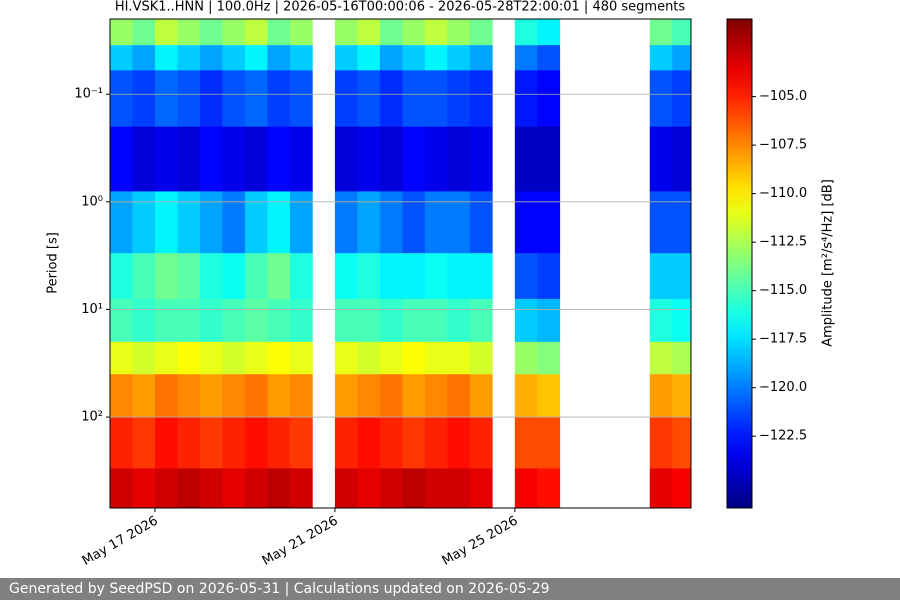  I want to click on y-tick-label: 10², so click(92, 417).